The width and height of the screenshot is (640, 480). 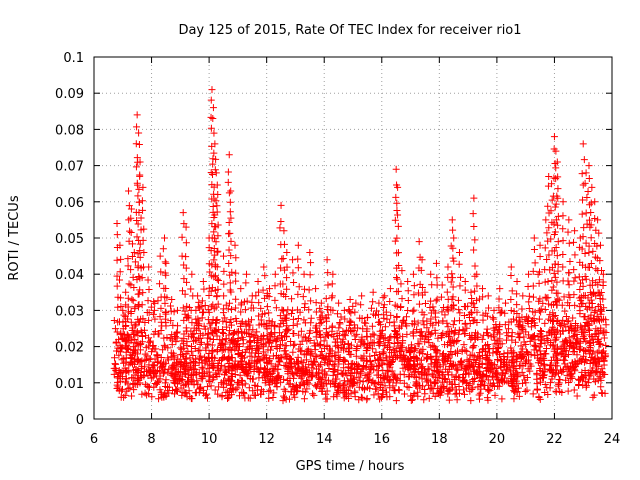 I want to click on y-tick-label: 0.01, so click(x=69, y=384).